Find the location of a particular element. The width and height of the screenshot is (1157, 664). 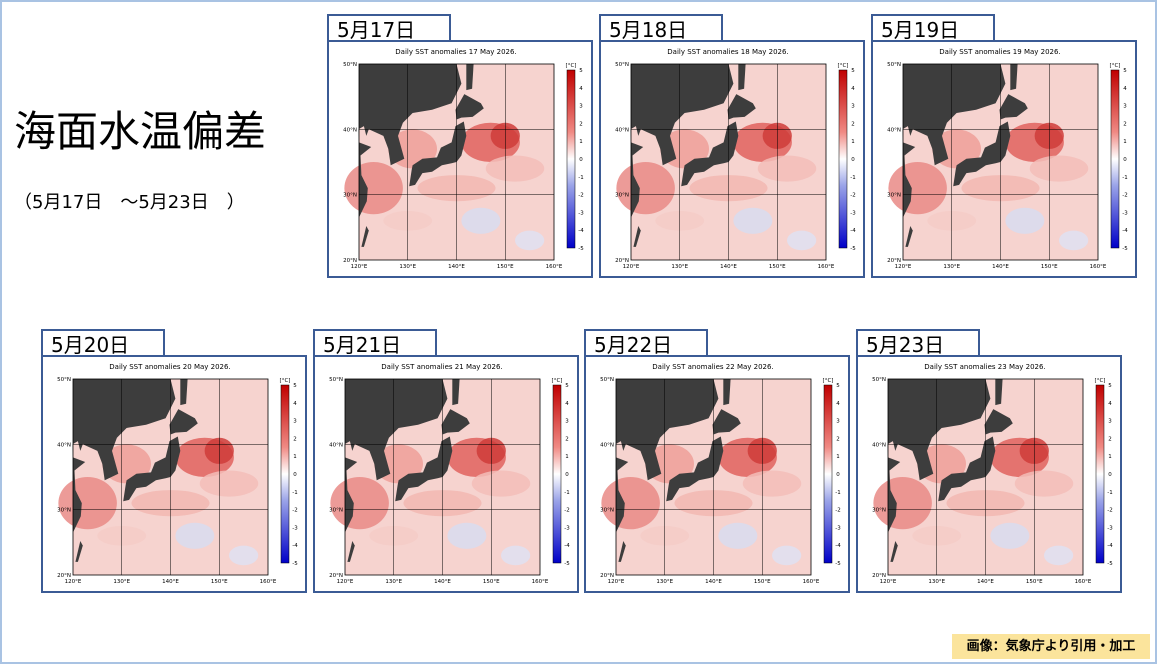

lat-label: 40°N is located at coordinates (607, 445).